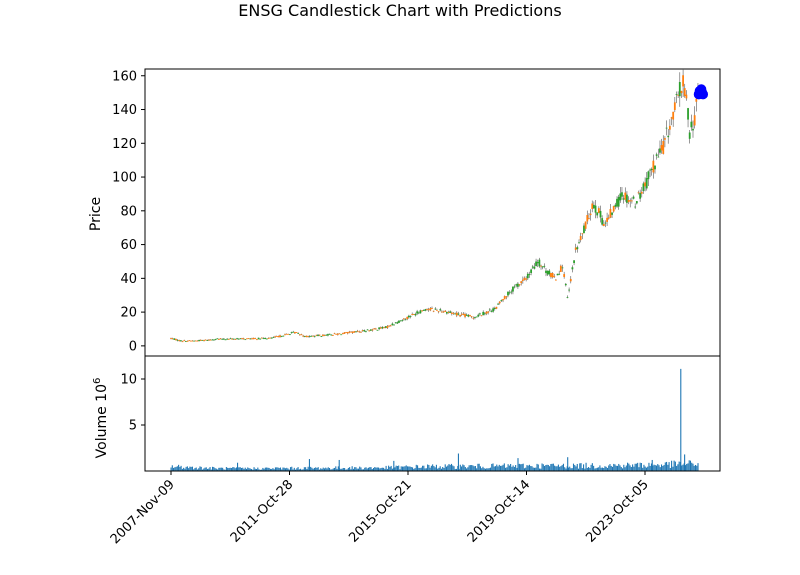  I want to click on price-tick-label: 140, so click(124, 110).